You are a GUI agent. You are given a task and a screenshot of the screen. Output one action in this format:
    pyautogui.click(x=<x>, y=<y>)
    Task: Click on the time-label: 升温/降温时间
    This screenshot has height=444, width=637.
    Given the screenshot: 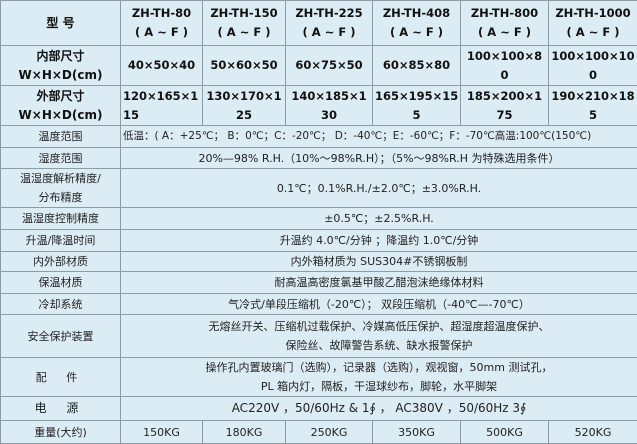 What is the action you would take?
    pyautogui.click(x=61, y=241)
    